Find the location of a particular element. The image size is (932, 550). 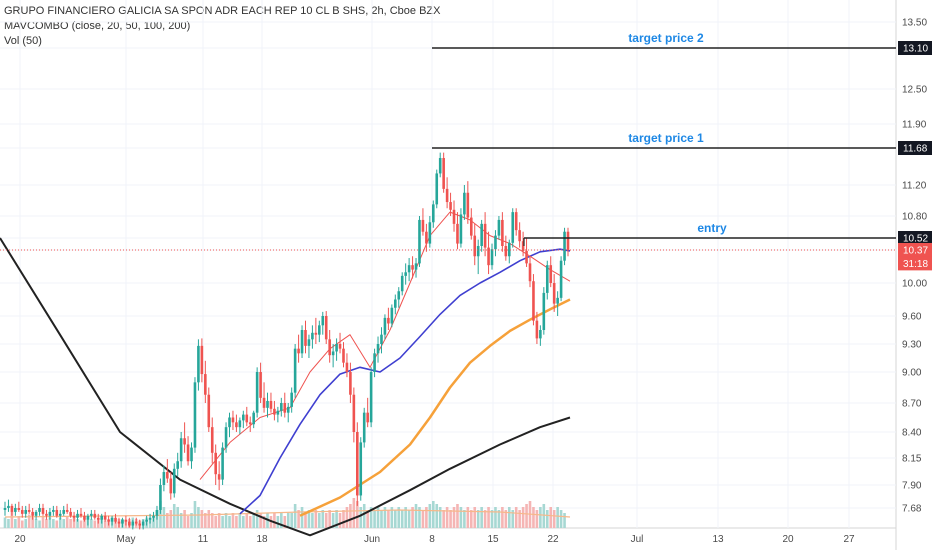

indicator-volume-label: Vol (50) is located at coordinates (23, 41).